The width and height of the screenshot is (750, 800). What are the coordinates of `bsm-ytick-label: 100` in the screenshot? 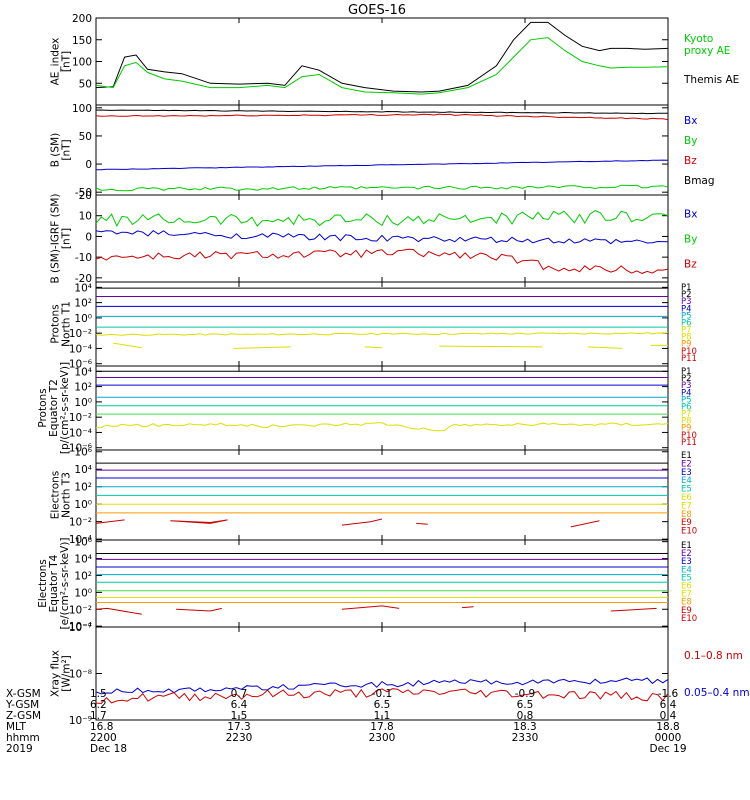 It's located at (82, 109).